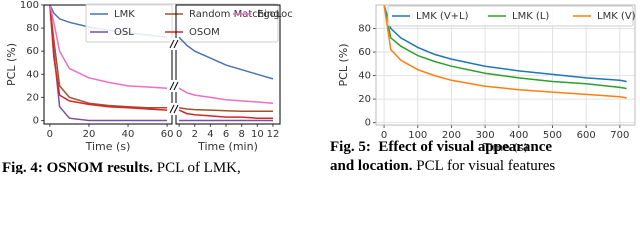  What do you see at coordinates (273, 134) in the screenshot?
I see `x-tick-label: 12` at bounding box center [273, 134].